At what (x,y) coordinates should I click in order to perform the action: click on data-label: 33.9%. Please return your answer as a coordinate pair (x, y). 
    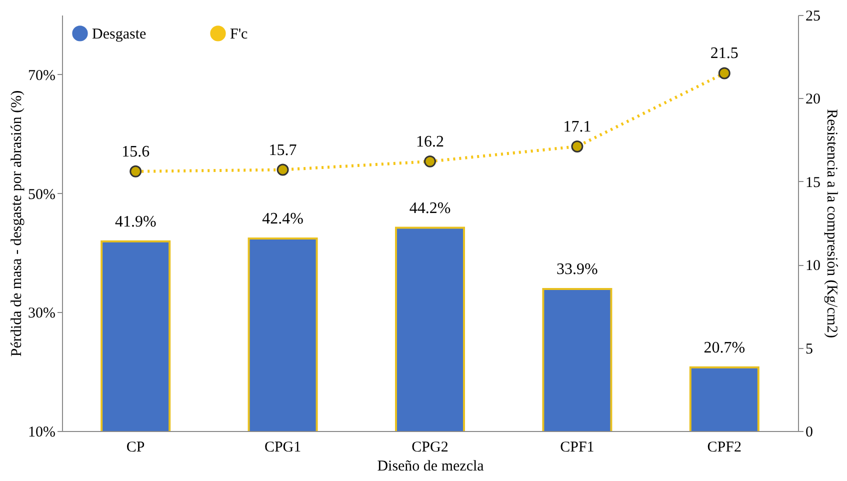
    Looking at the image, I should click on (577, 269).